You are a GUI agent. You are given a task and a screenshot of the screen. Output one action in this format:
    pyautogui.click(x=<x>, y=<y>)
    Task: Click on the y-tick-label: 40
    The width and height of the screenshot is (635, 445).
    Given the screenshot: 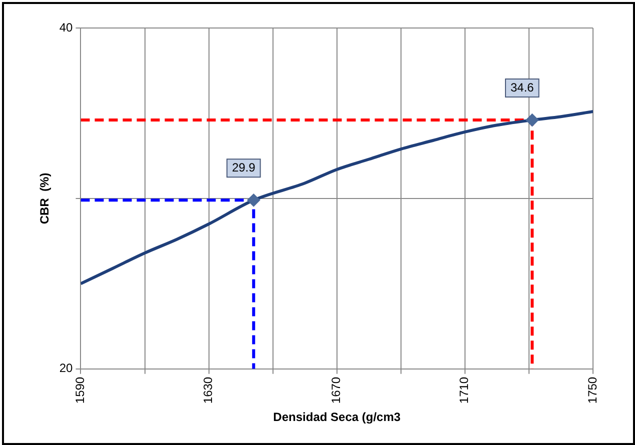 What is the action you would take?
    pyautogui.click(x=66, y=27)
    